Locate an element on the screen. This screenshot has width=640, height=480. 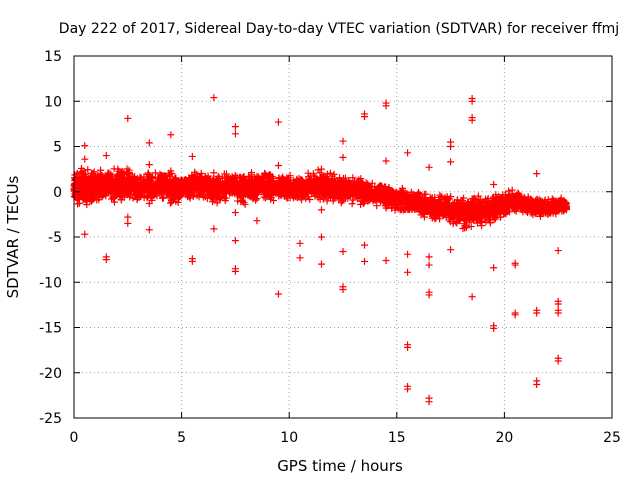
y-tick-label: -10 is located at coordinates (50, 283).